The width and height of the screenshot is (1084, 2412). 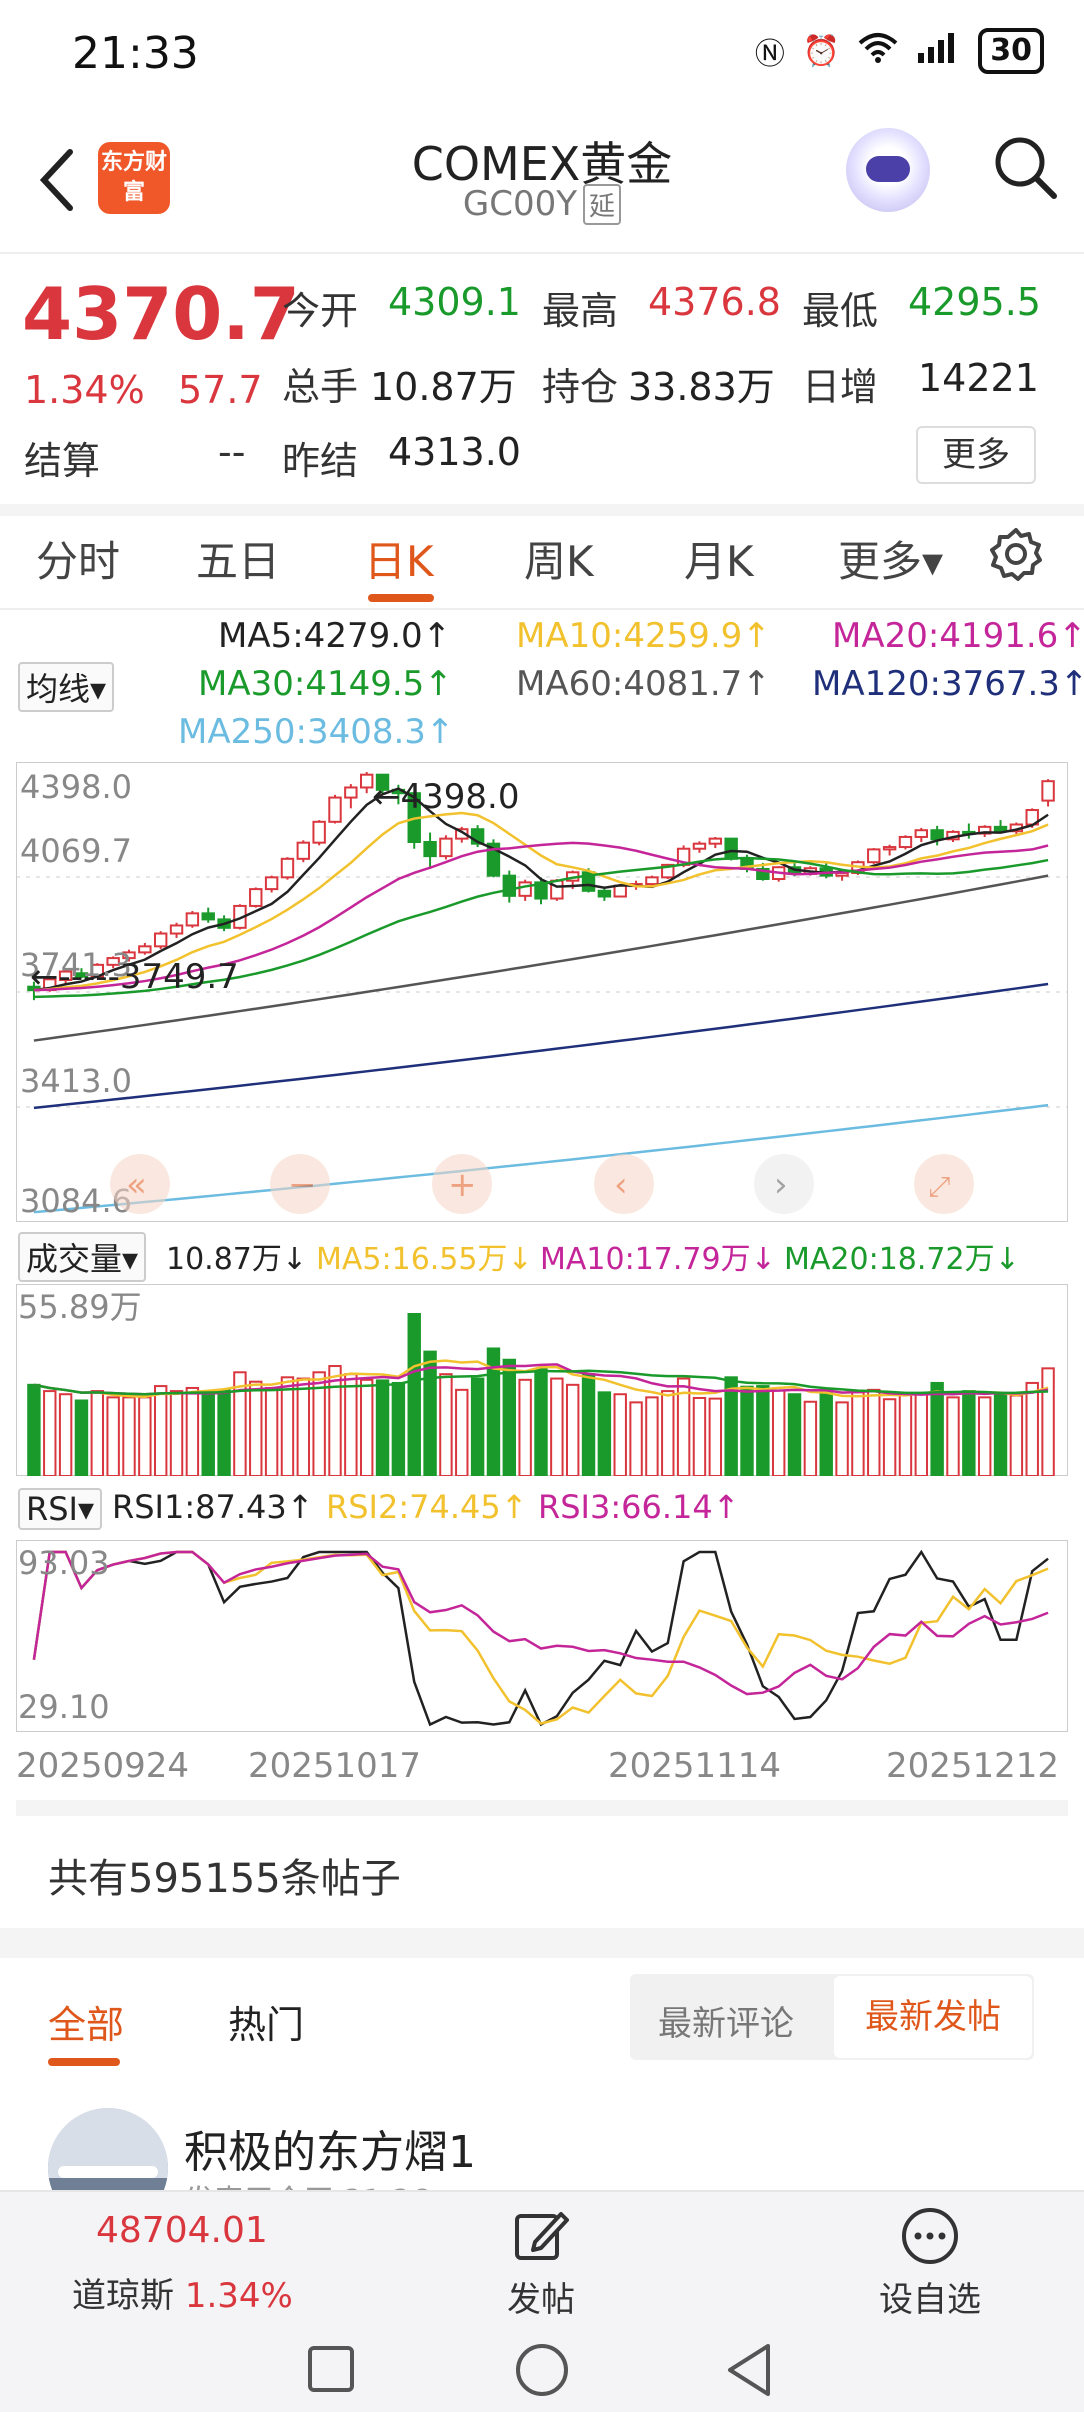 What do you see at coordinates (76, 965) in the screenshot?
I see `y-label: 3741.3` at bounding box center [76, 965].